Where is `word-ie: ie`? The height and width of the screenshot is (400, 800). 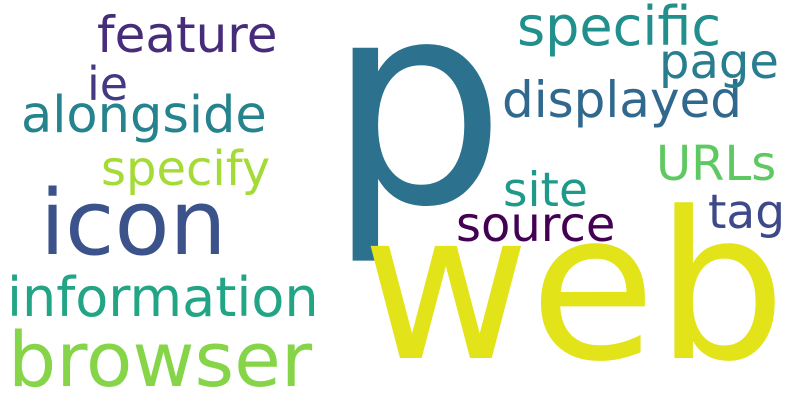 word-ie: ie is located at coordinates (108, 84).